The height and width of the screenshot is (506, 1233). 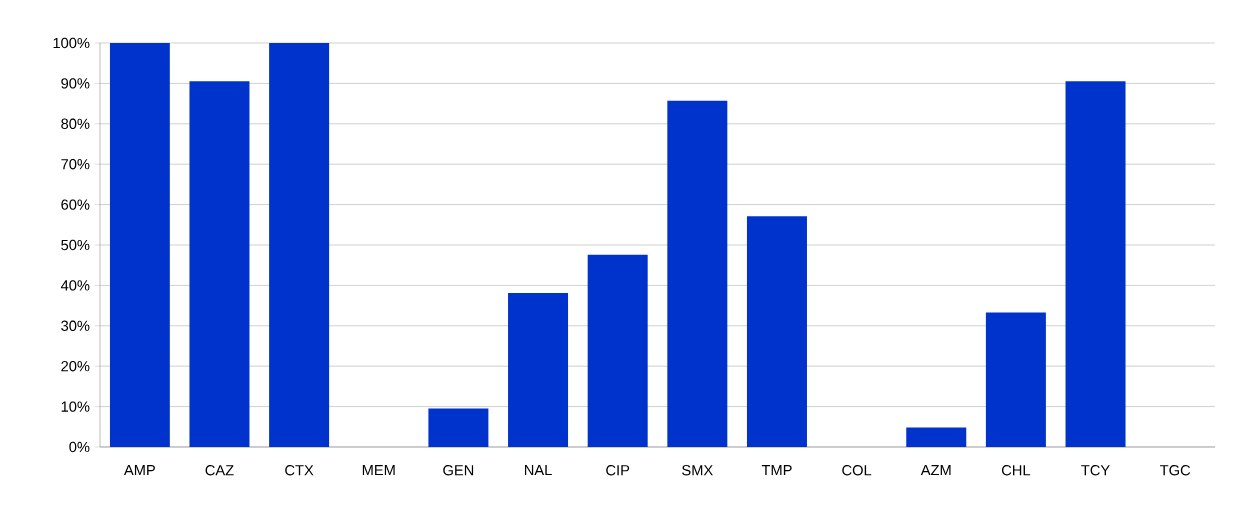 I want to click on y-tick-label: 70%, so click(x=75, y=164).